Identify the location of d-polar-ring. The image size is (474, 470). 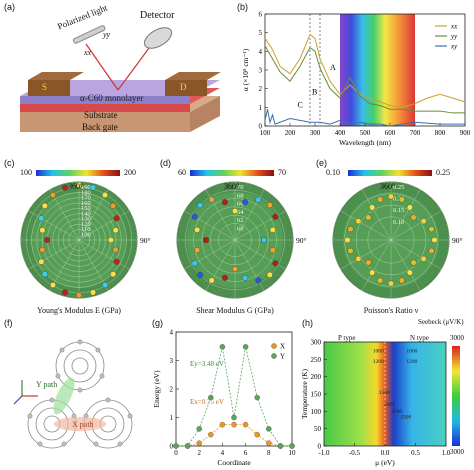
(235, 240).